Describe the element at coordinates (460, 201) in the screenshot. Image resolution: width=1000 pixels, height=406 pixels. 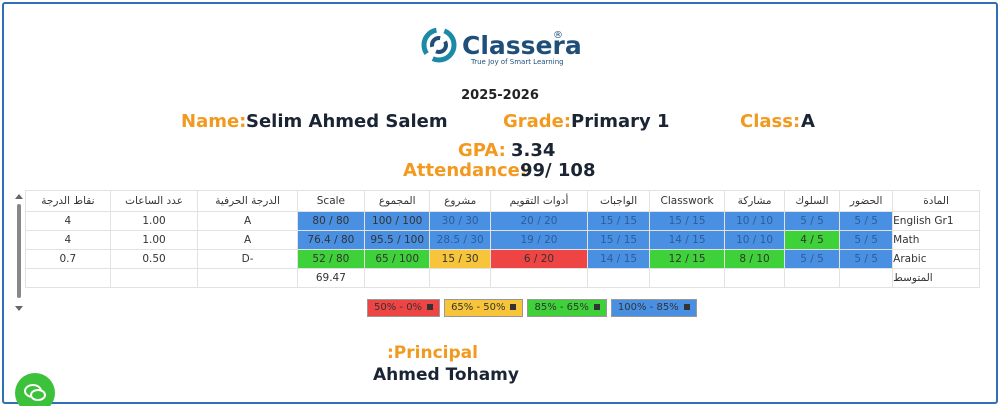
I see `header-cell: مشروع` at that location.